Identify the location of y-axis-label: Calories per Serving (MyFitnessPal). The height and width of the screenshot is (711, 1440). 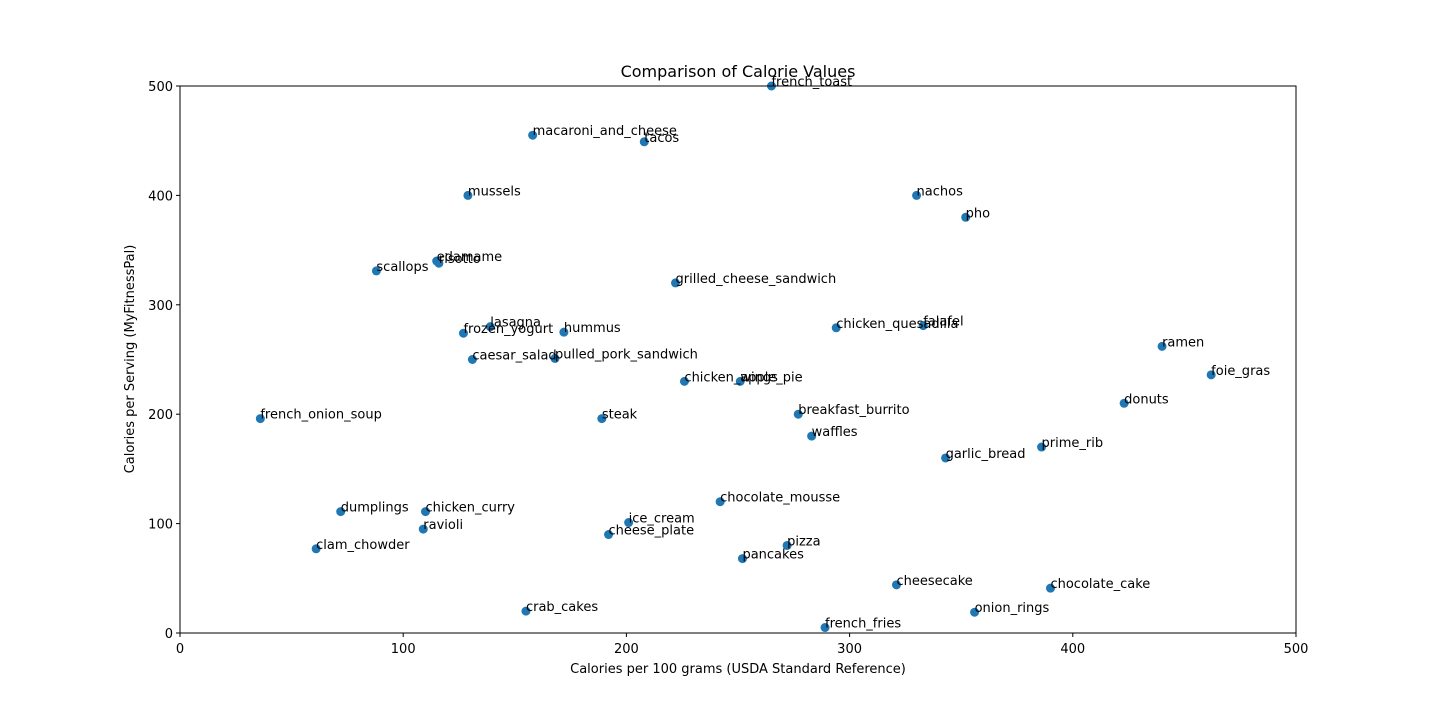
(130, 359).